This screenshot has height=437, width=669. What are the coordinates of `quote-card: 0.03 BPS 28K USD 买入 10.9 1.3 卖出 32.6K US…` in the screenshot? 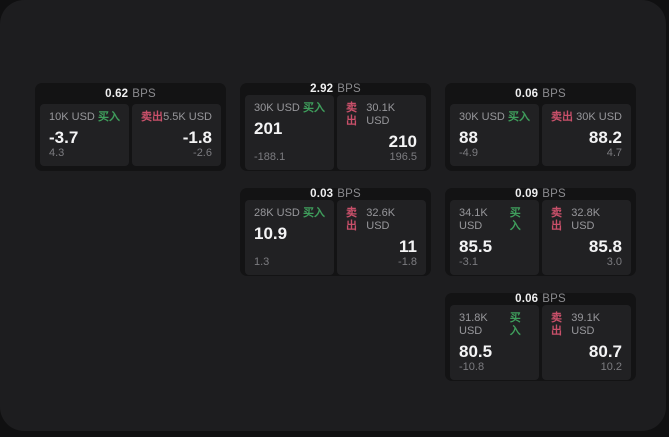 It's located at (335, 232).